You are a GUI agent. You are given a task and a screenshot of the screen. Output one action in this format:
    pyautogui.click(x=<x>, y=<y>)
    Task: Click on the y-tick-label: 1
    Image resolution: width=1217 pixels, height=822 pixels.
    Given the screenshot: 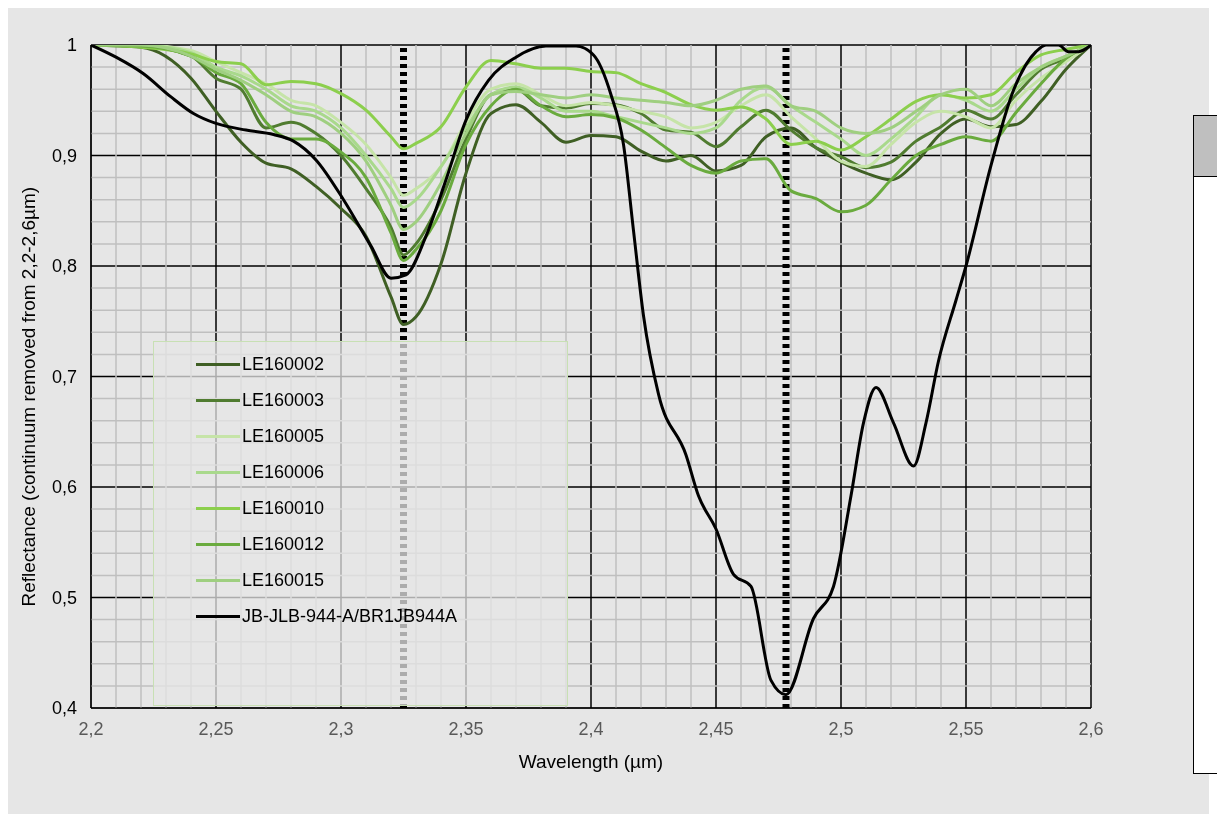 What is the action you would take?
    pyautogui.click(x=71, y=45)
    